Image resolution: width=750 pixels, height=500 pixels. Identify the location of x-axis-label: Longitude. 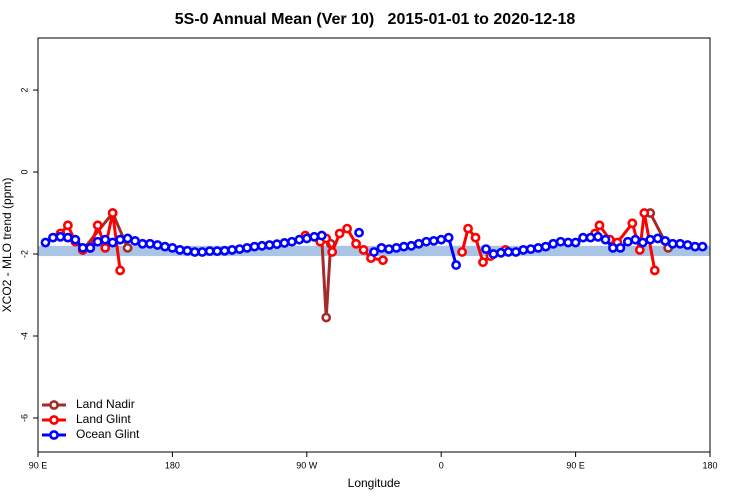
(374, 483).